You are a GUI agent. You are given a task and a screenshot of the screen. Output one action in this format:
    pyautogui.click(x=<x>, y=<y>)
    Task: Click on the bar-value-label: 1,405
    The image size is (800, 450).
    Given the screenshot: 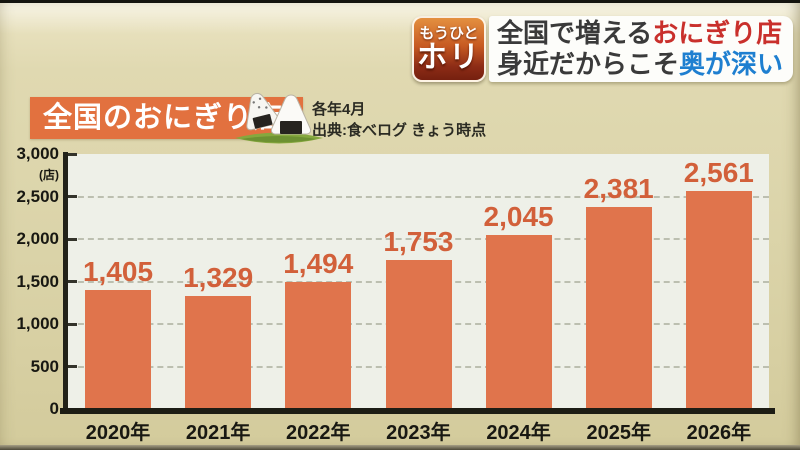 What is the action you would take?
    pyautogui.click(x=118, y=271)
    